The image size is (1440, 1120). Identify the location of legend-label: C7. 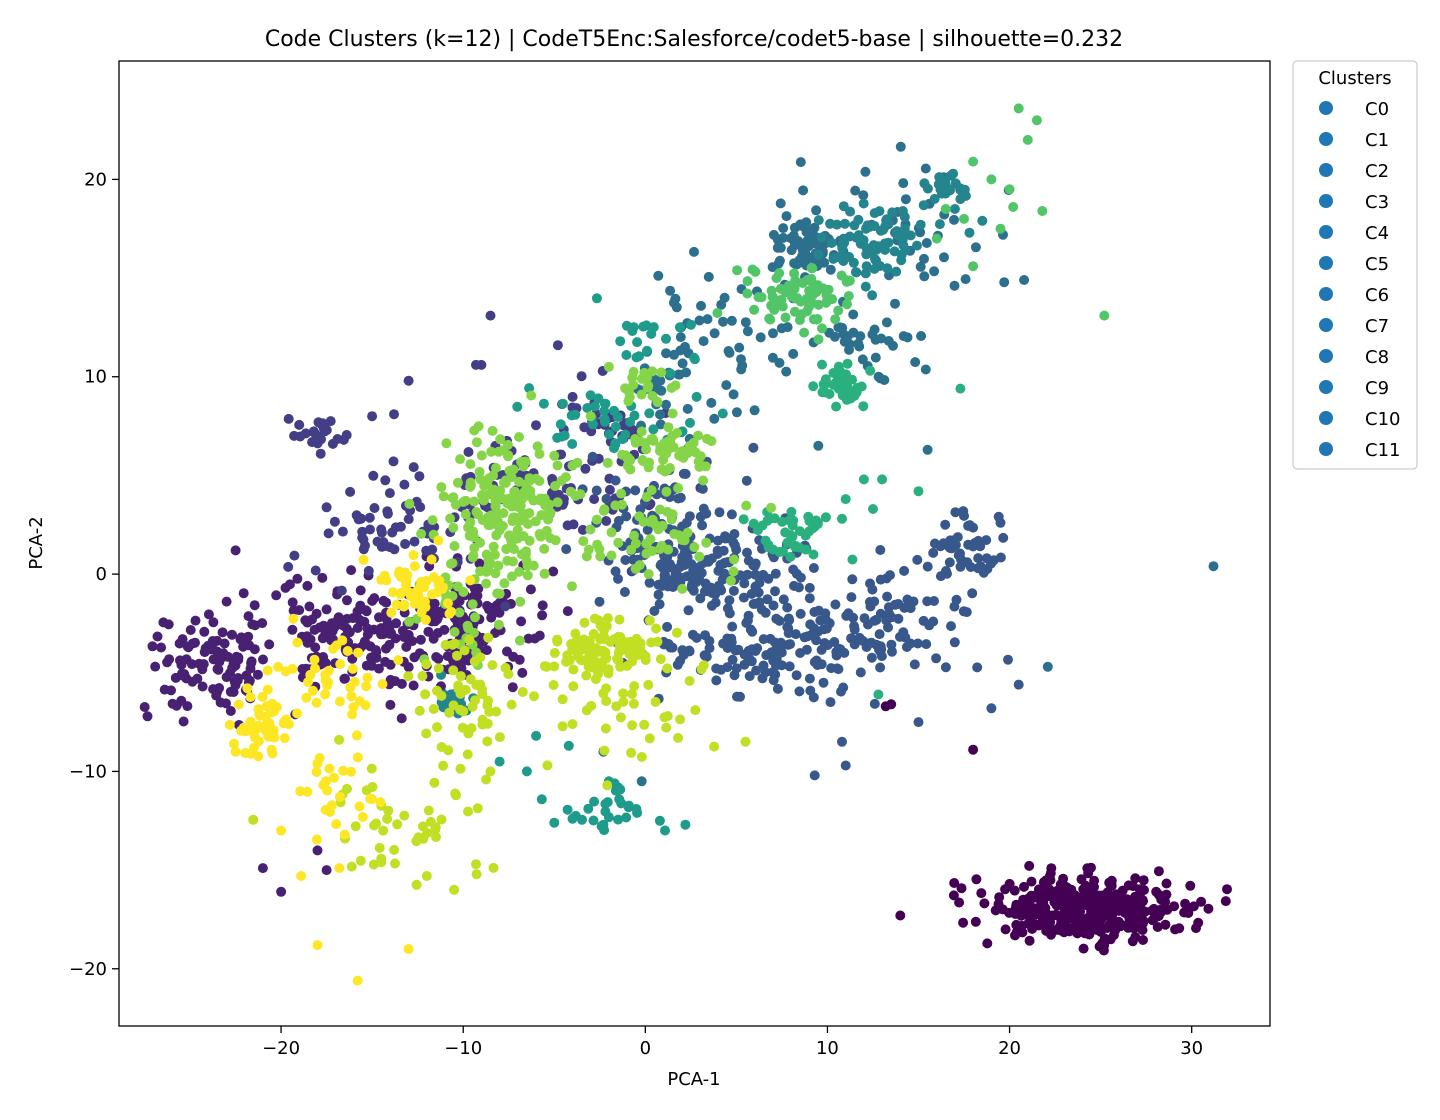
(1377, 326).